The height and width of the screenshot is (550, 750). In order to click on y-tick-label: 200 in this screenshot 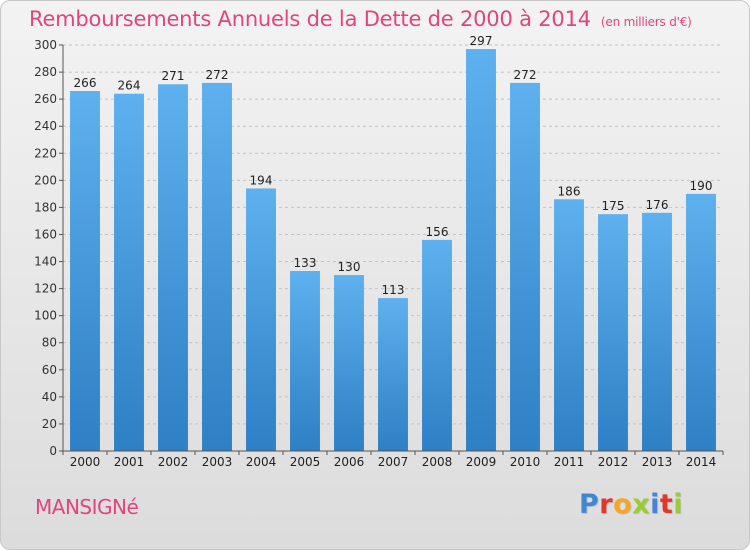, I will do `click(45, 180)`.